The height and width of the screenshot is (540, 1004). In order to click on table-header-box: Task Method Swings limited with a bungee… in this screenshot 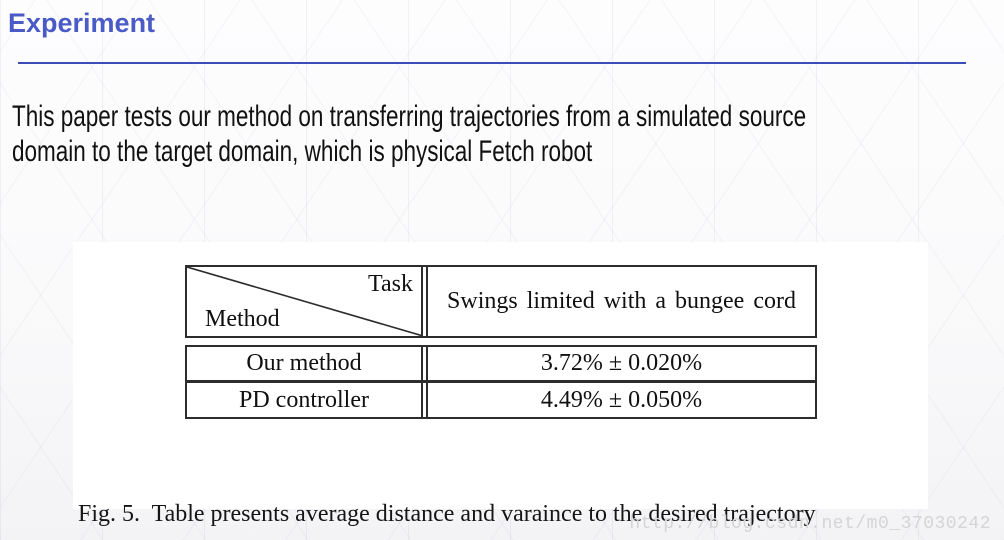, I will do `click(501, 301)`.